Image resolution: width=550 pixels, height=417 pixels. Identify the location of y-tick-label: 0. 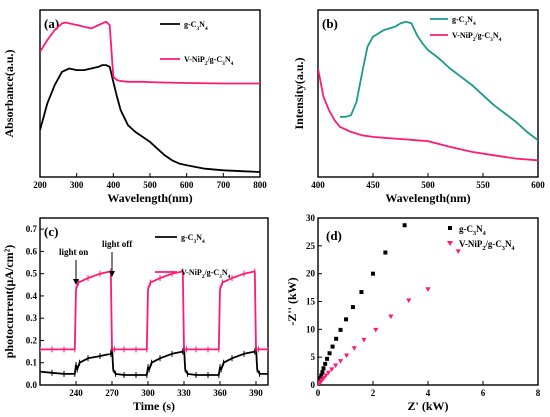
(313, 385).